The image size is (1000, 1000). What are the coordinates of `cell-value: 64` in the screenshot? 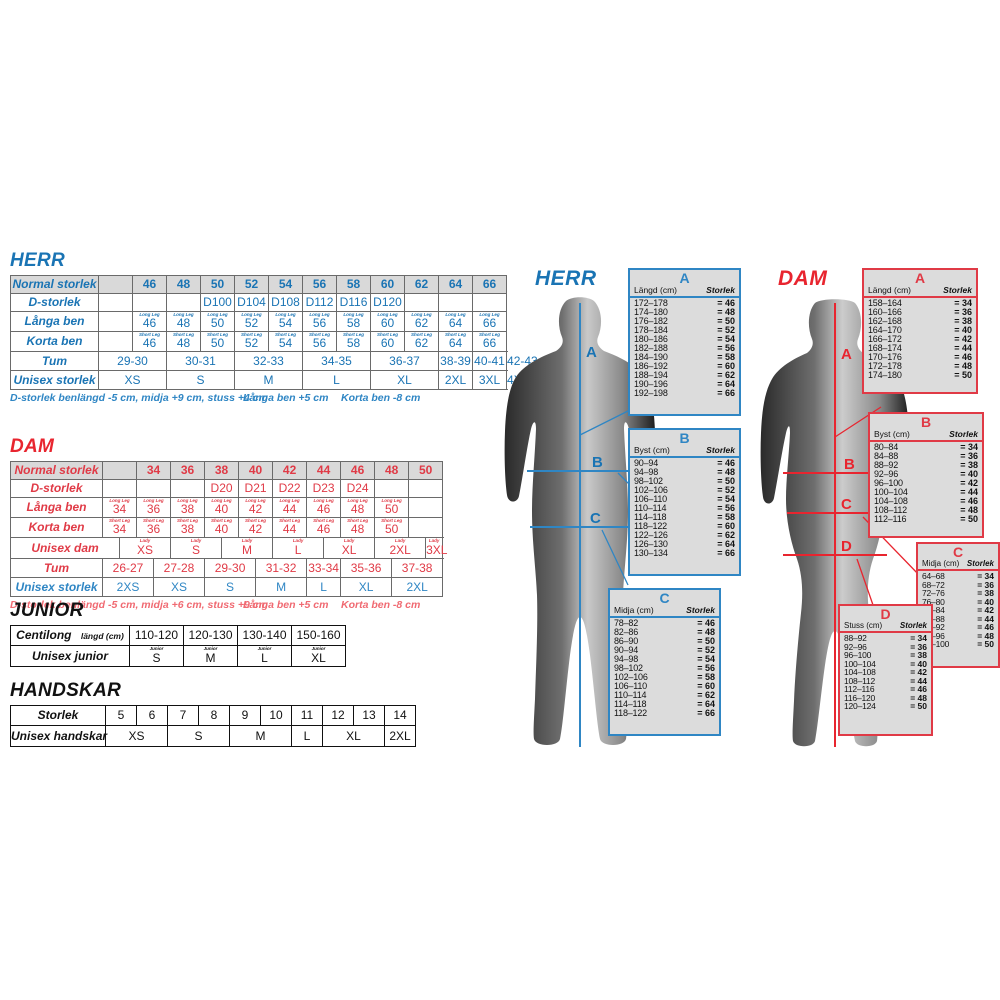 It's located at (455, 323).